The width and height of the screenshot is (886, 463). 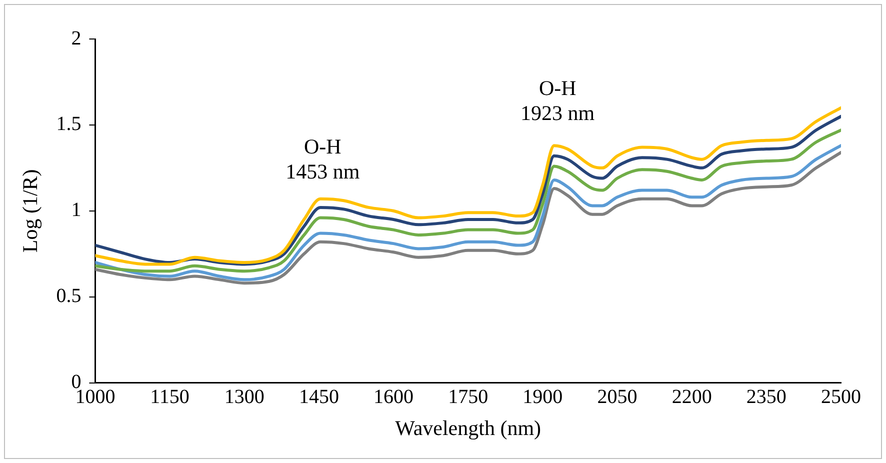 What do you see at coordinates (468, 428) in the screenshot?
I see `x-axis-title: Wavelength (nm)` at bounding box center [468, 428].